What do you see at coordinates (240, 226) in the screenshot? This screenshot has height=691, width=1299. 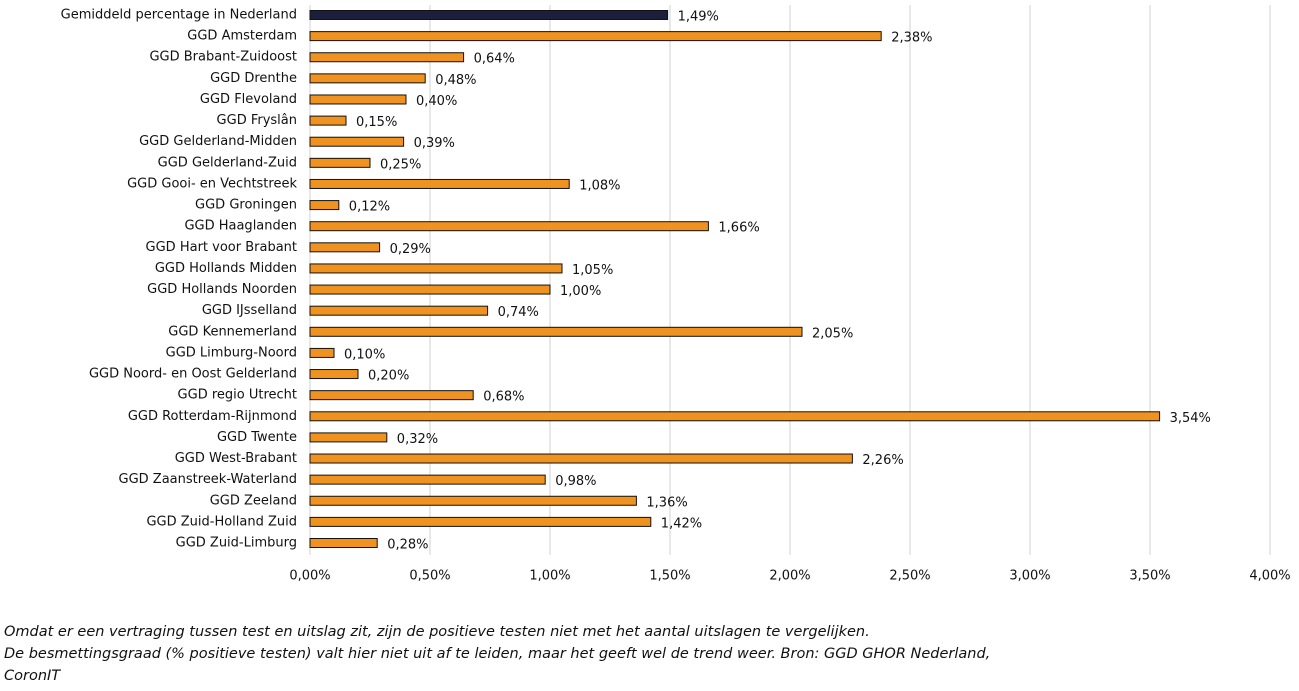 I see `category-label: GGD Haaglanden` at bounding box center [240, 226].